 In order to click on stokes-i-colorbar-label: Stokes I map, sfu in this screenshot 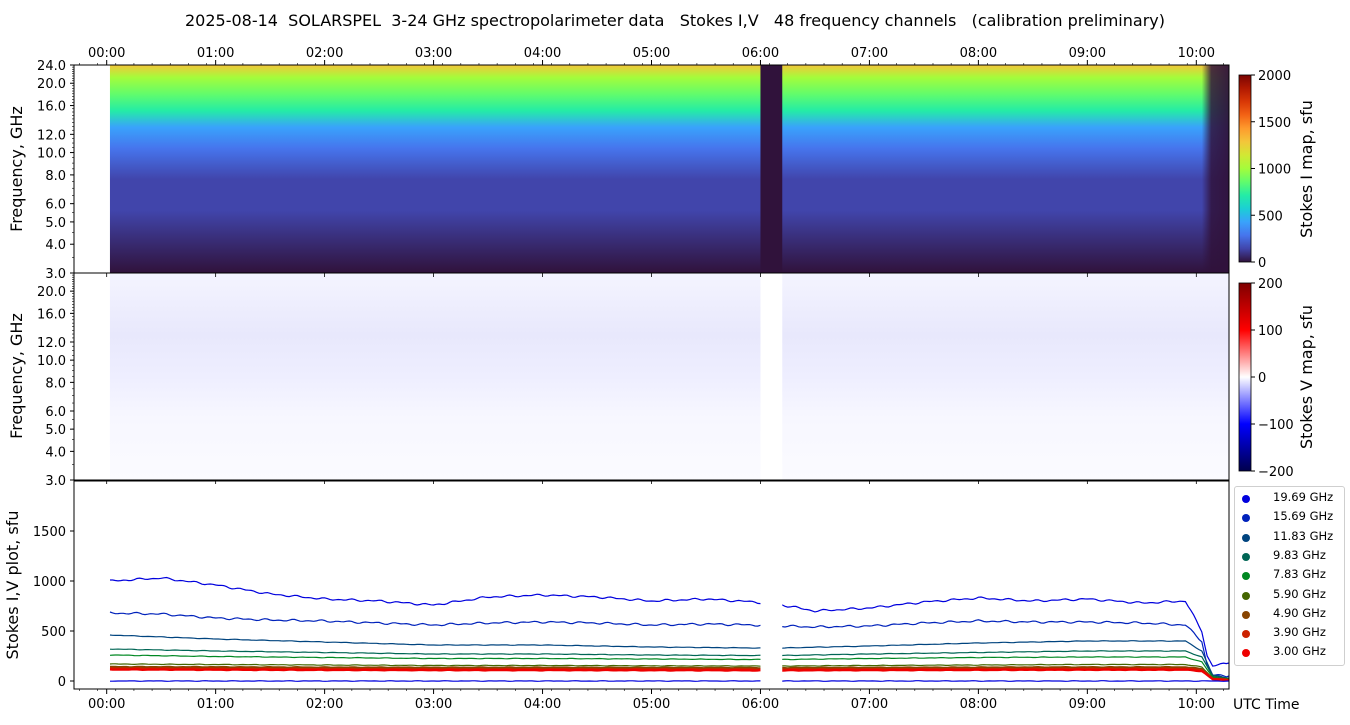, I will do `click(1306, 169)`.